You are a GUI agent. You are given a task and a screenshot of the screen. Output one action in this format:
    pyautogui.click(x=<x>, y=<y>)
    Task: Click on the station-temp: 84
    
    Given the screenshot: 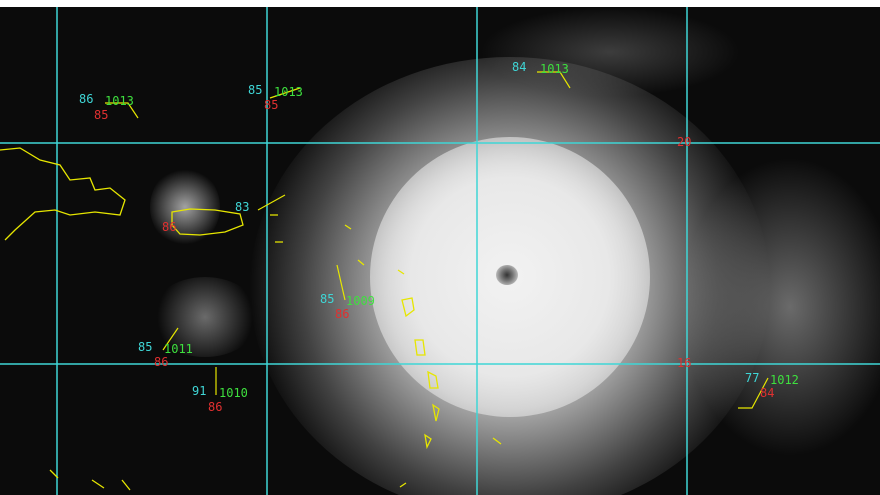 What is the action you would take?
    pyautogui.click(x=519, y=67)
    